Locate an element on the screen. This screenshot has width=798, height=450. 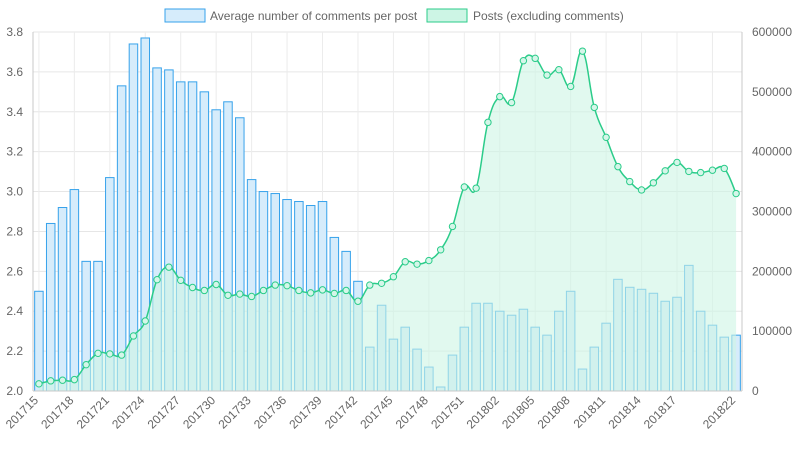
y-right-tick-label: 500000 is located at coordinates (772, 92).